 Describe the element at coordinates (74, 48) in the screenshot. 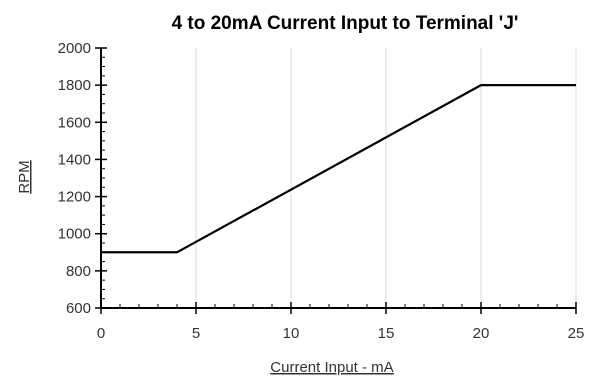

I see `y-tick-label-7: 2000` at that location.